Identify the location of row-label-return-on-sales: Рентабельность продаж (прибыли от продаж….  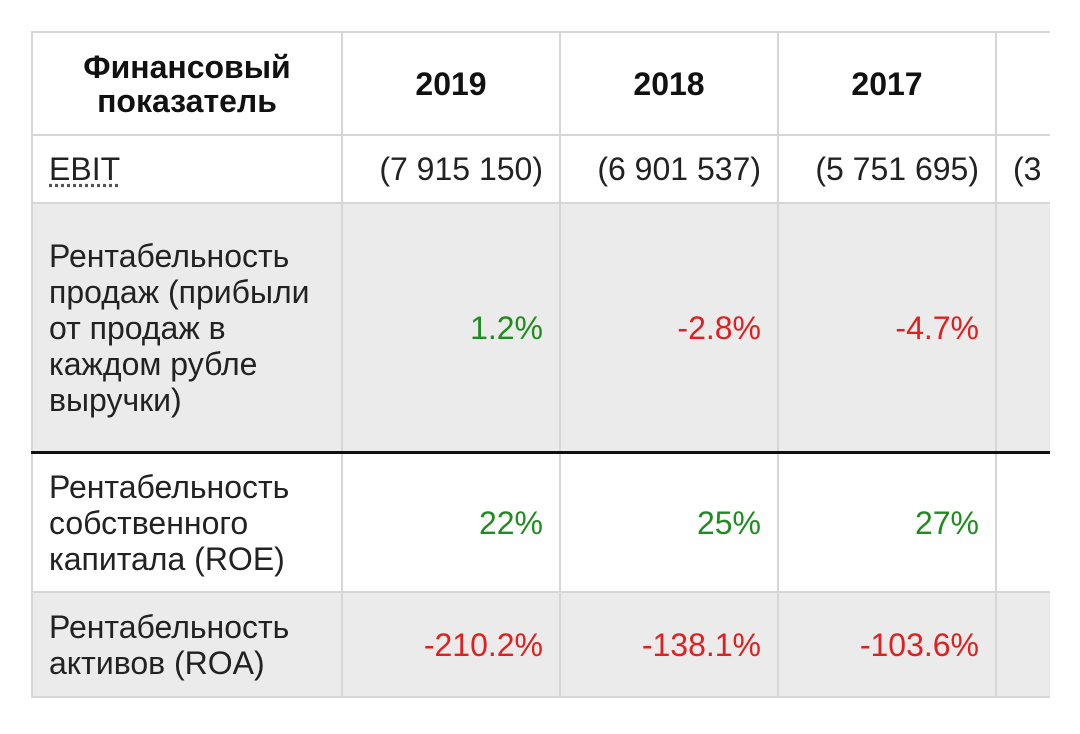
(187, 328).